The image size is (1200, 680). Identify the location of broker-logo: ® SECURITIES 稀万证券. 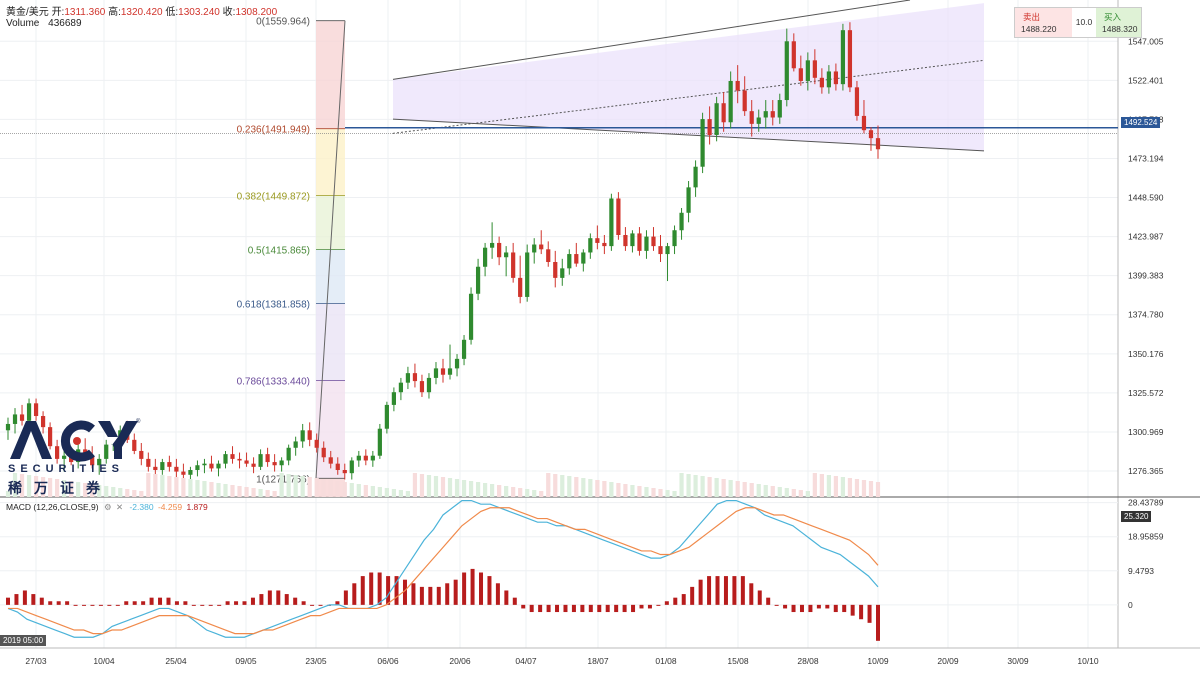
(76, 457).